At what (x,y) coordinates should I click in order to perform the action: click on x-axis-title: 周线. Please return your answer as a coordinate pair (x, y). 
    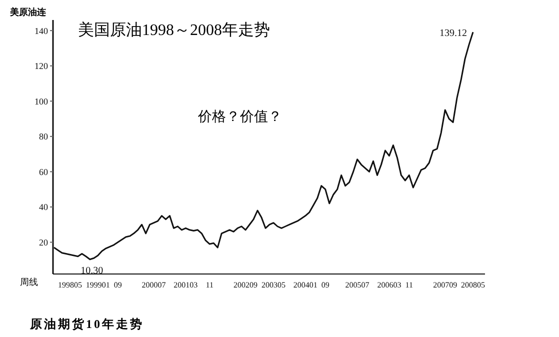
    Looking at the image, I should click on (29, 282).